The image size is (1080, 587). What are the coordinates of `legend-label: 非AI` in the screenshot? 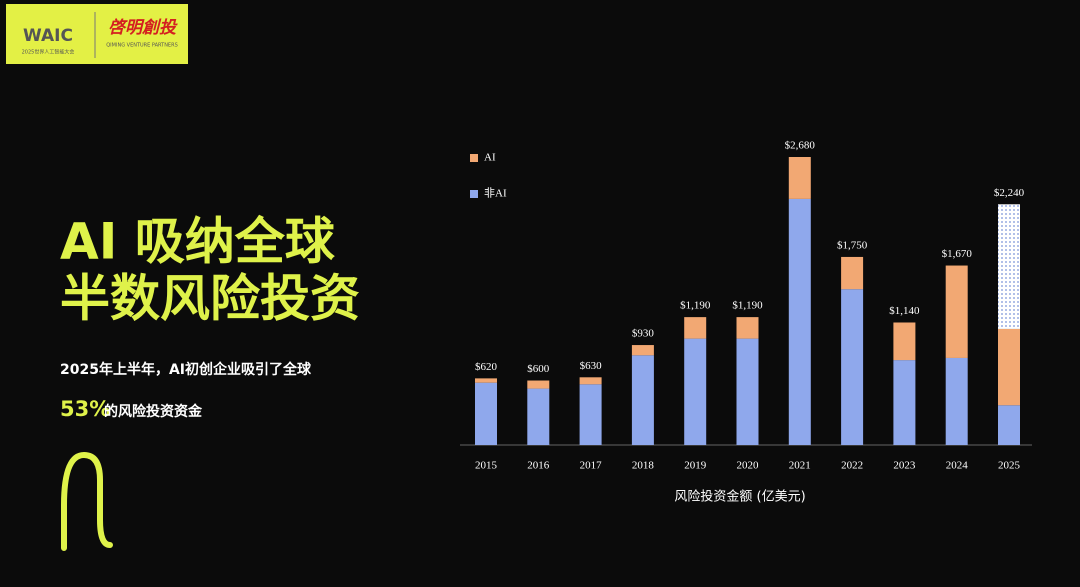 It's located at (495, 193).